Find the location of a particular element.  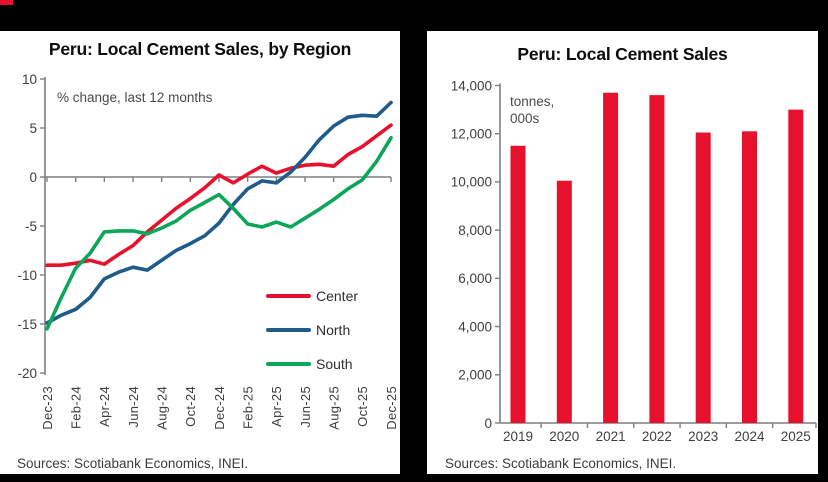

line-x-tick-label: Dec-23 is located at coordinates (47, 408).